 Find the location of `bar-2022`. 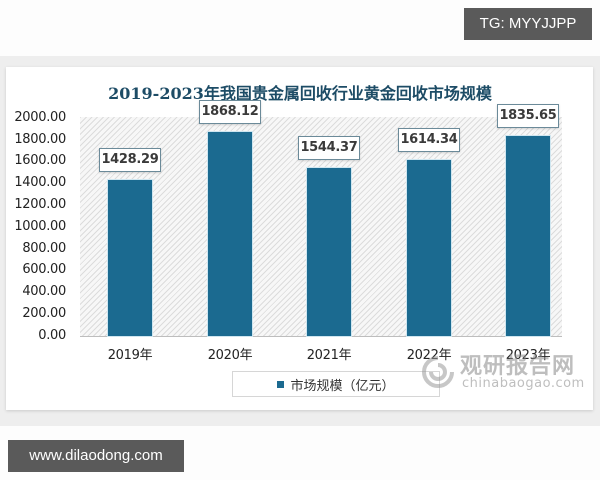

bar-2022 is located at coordinates (429, 248).